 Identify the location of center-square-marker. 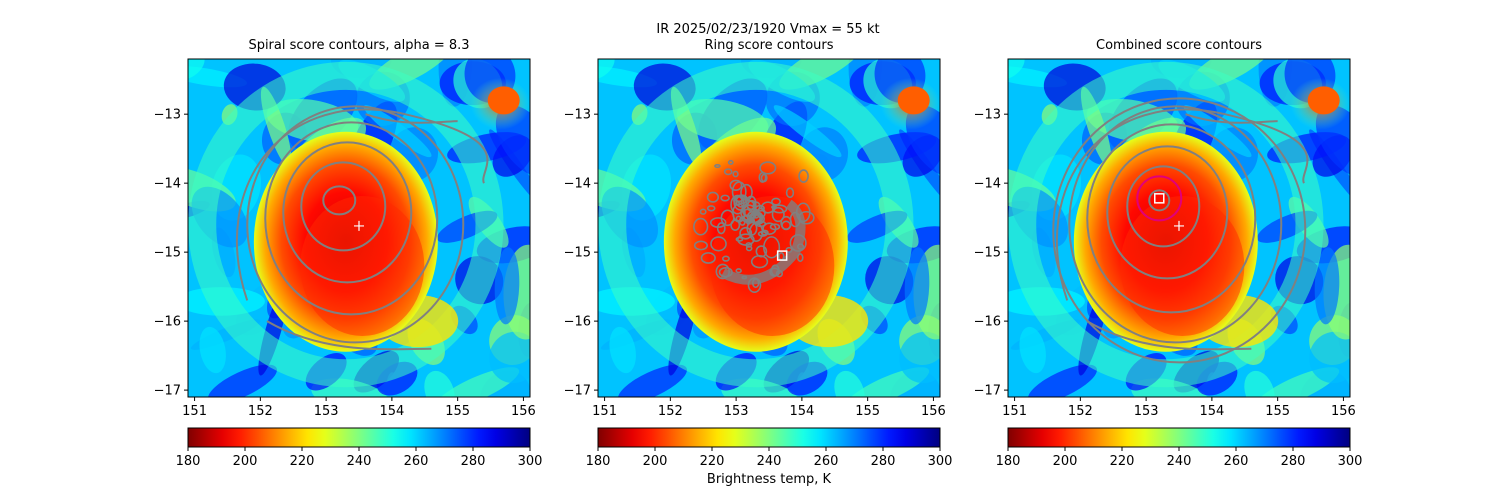
(1159, 198).